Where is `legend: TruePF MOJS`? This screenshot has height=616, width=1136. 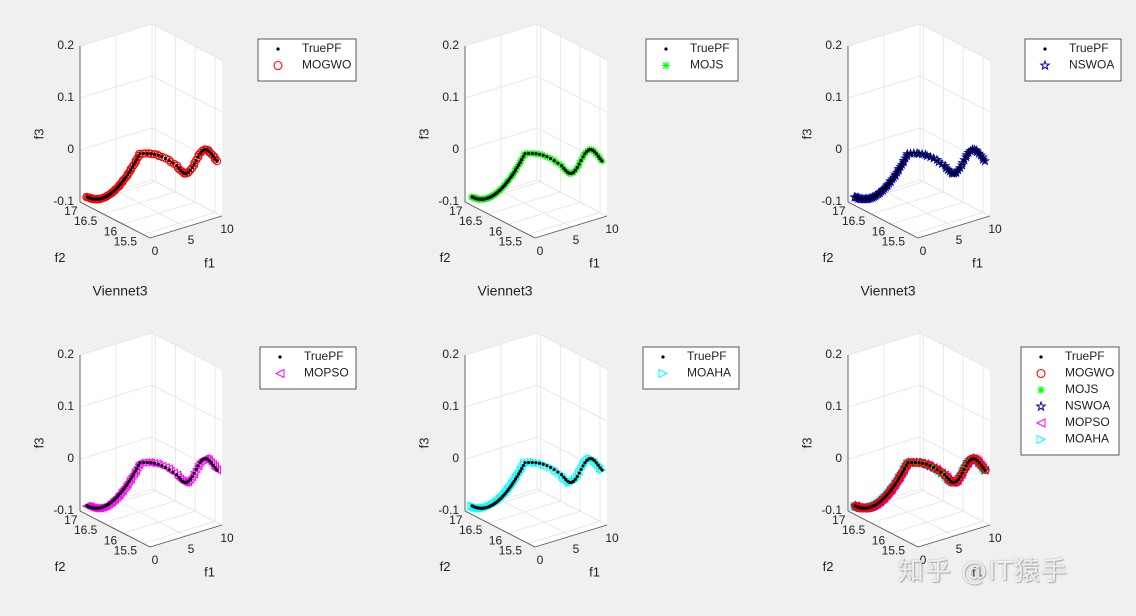
legend: TruePF MOJS is located at coordinates (692, 60).